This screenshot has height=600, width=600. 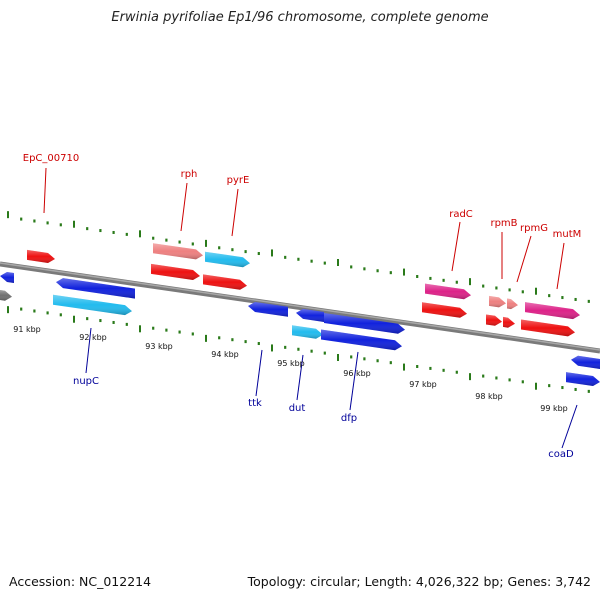 I want to click on gene-label-dut: dut, so click(x=297, y=408).